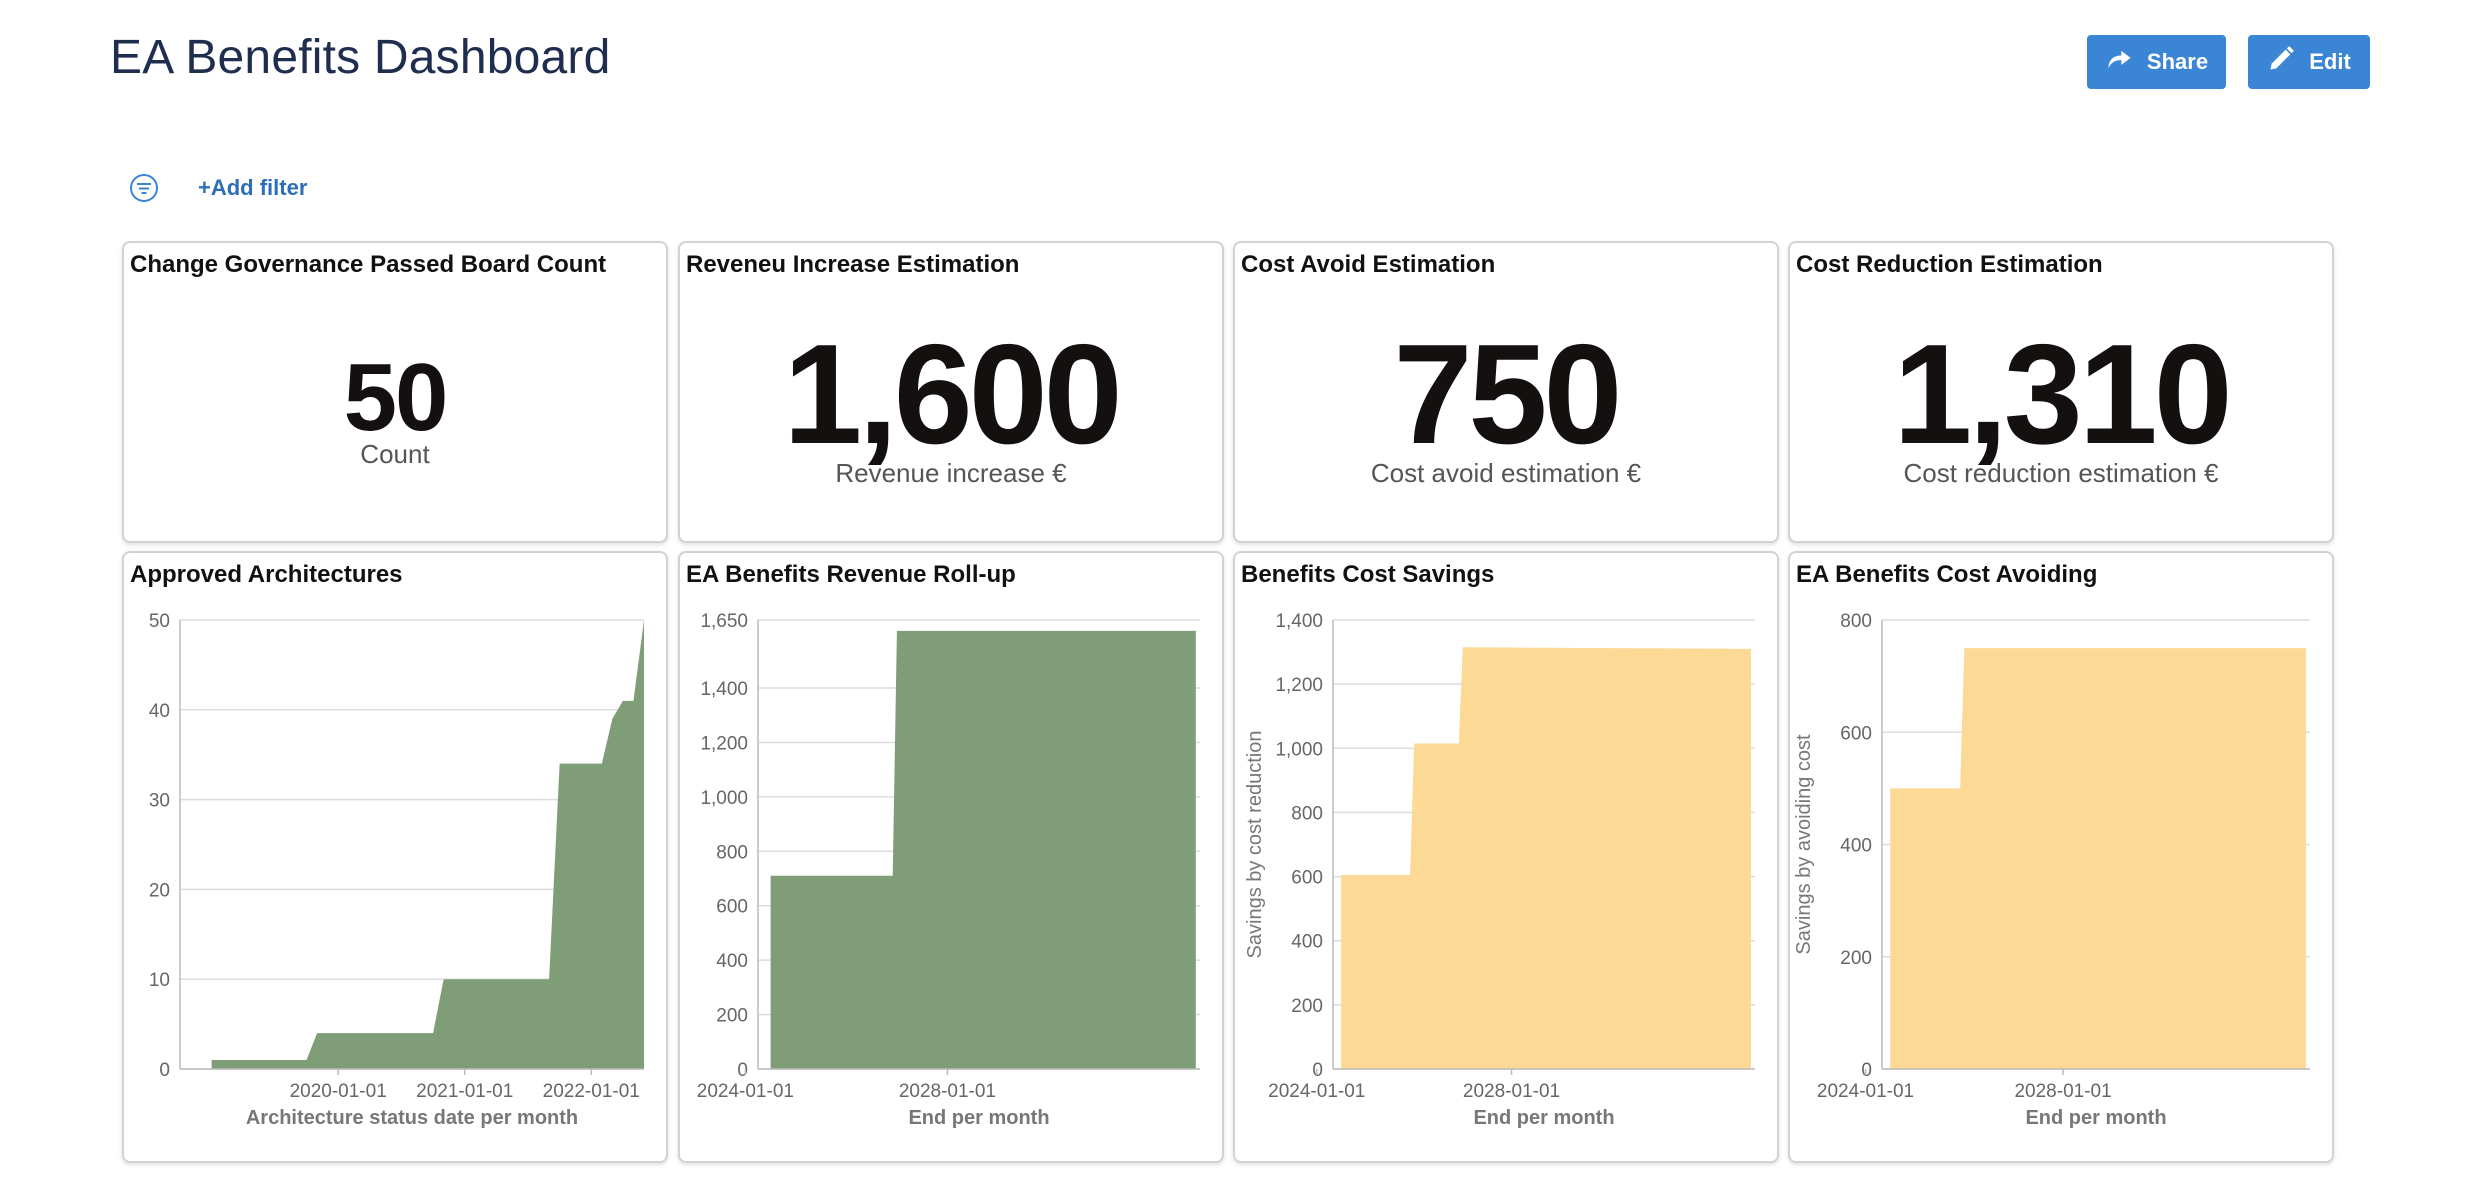  What do you see at coordinates (360, 57) in the screenshot?
I see `page-title: EA Benefits Dashboard` at bounding box center [360, 57].